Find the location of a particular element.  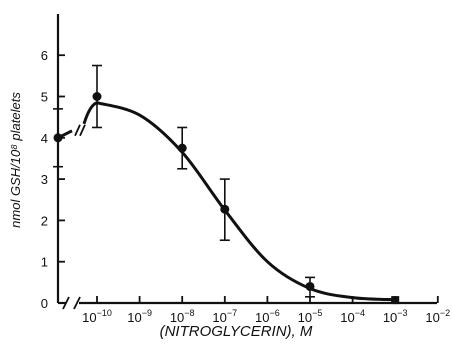

x-tick-label: 10⁻¹⁰ is located at coordinates (97, 316).